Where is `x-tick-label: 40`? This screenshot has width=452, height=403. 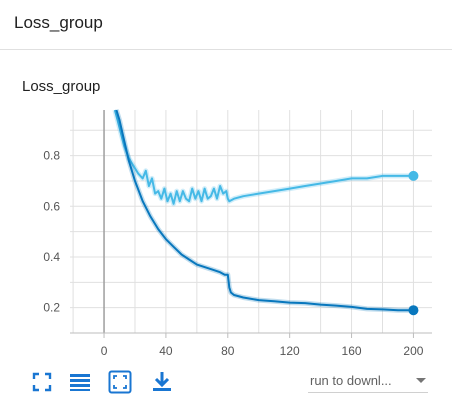
x-tick-label: 40 is located at coordinates (166, 351).